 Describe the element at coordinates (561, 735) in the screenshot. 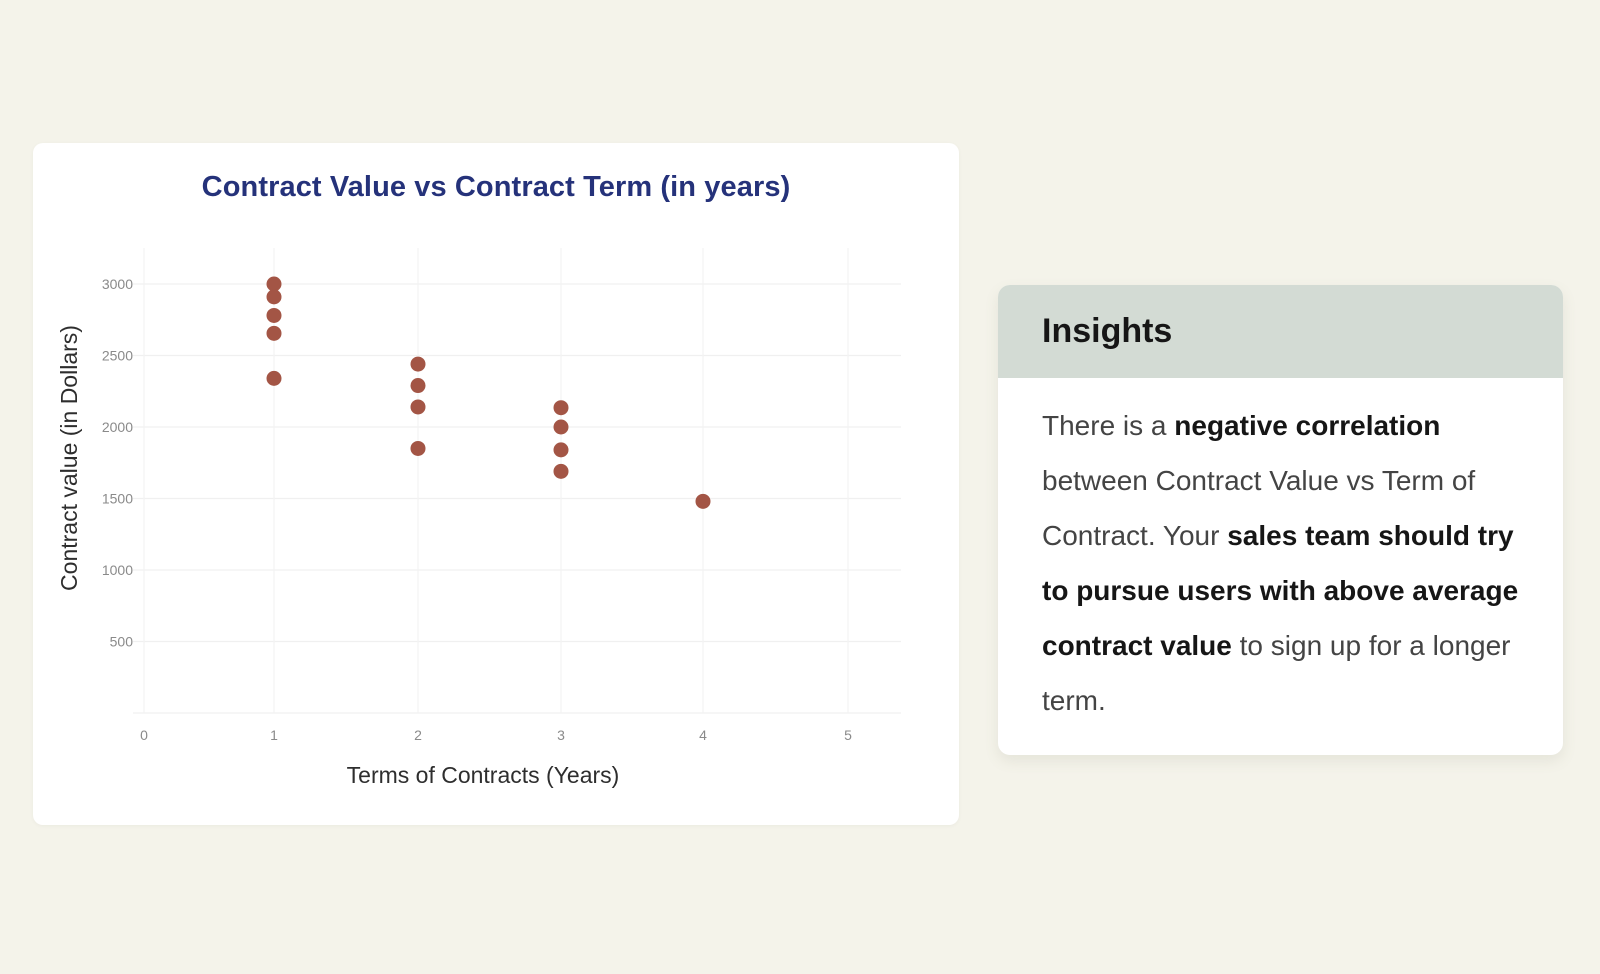

I see `x-tick-label: 3` at that location.